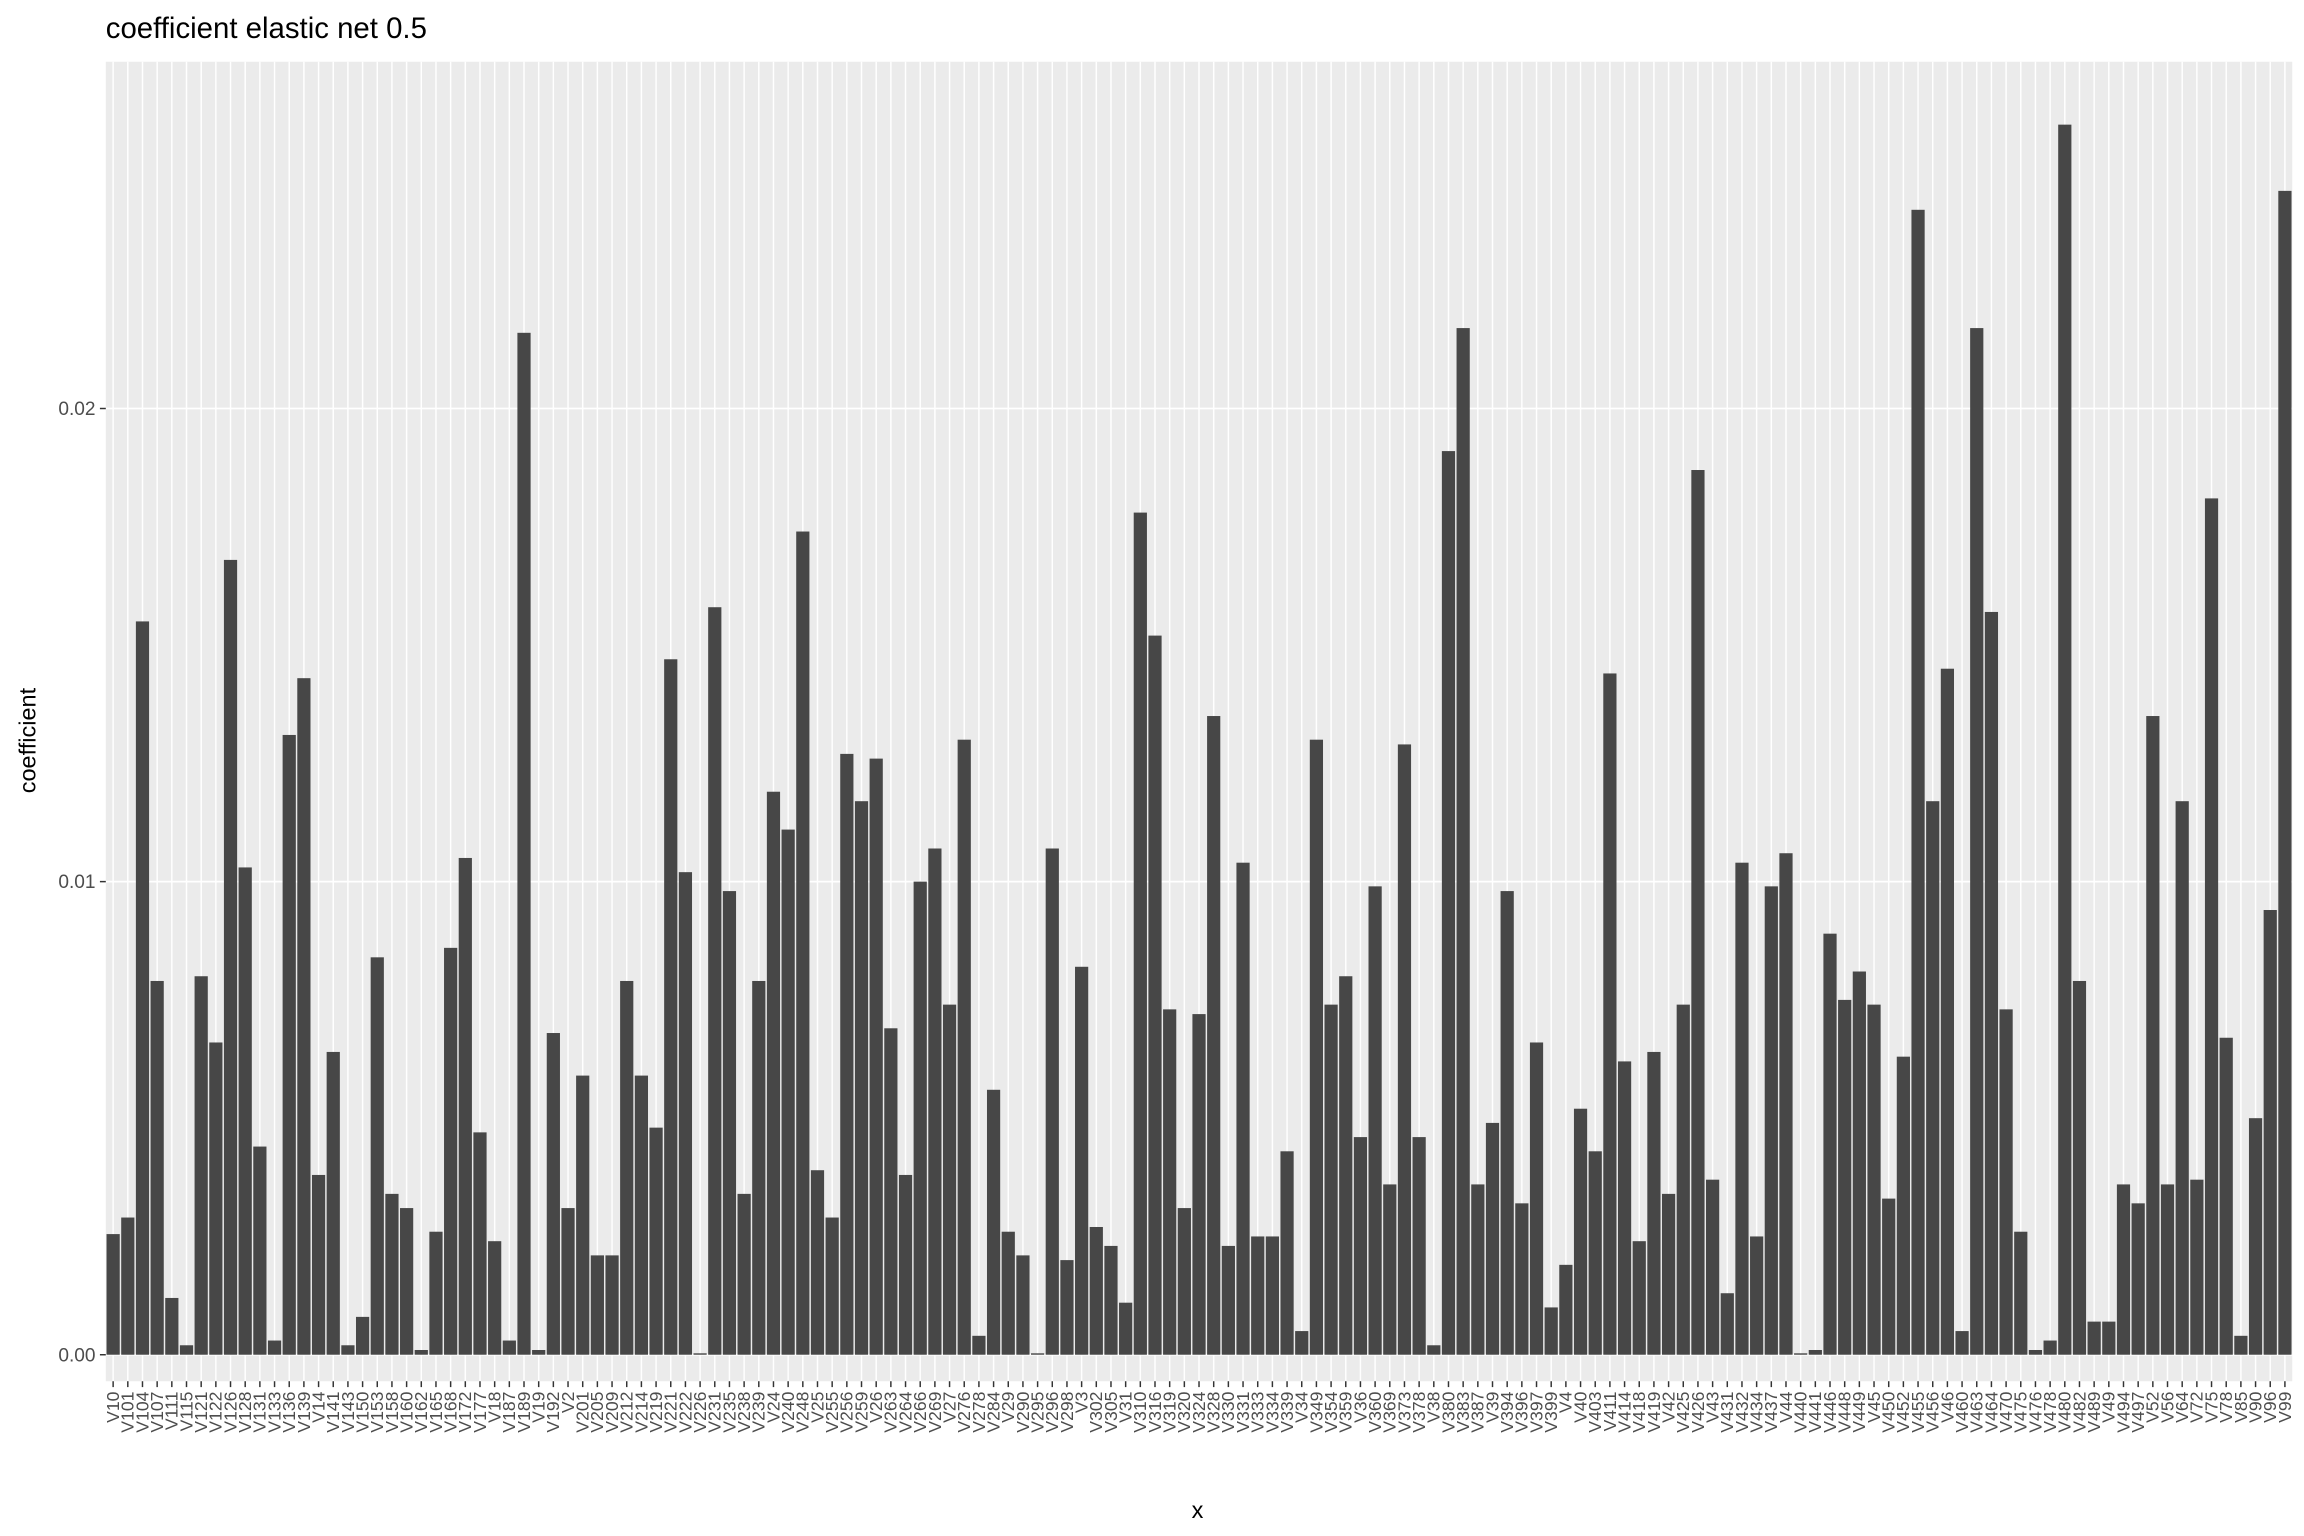 The width and height of the screenshot is (2304, 1536). I want to click on x-tick-label: V24, so click(773, 1407).